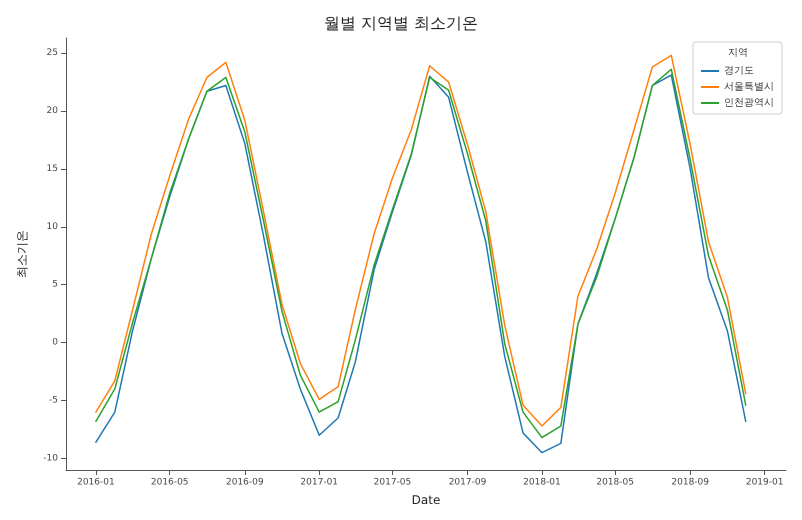 The height and width of the screenshot is (520, 802). I want to click on legend-label: 서울특별시, so click(749, 87).